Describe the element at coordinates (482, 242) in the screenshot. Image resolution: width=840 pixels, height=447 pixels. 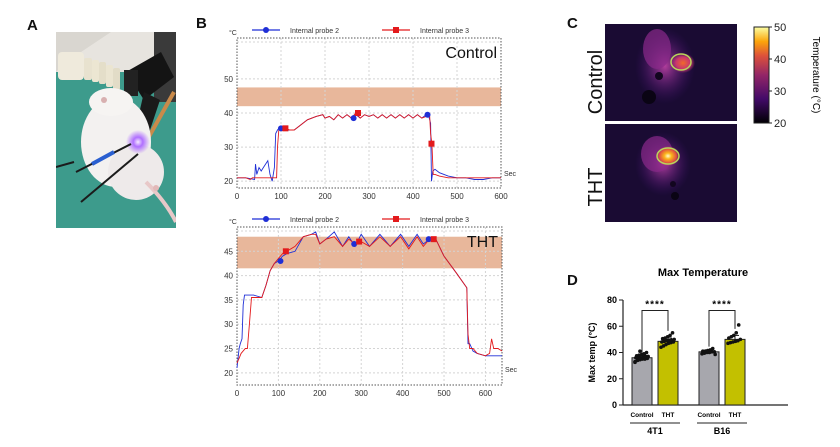
I see `condition-label: THT` at that location.